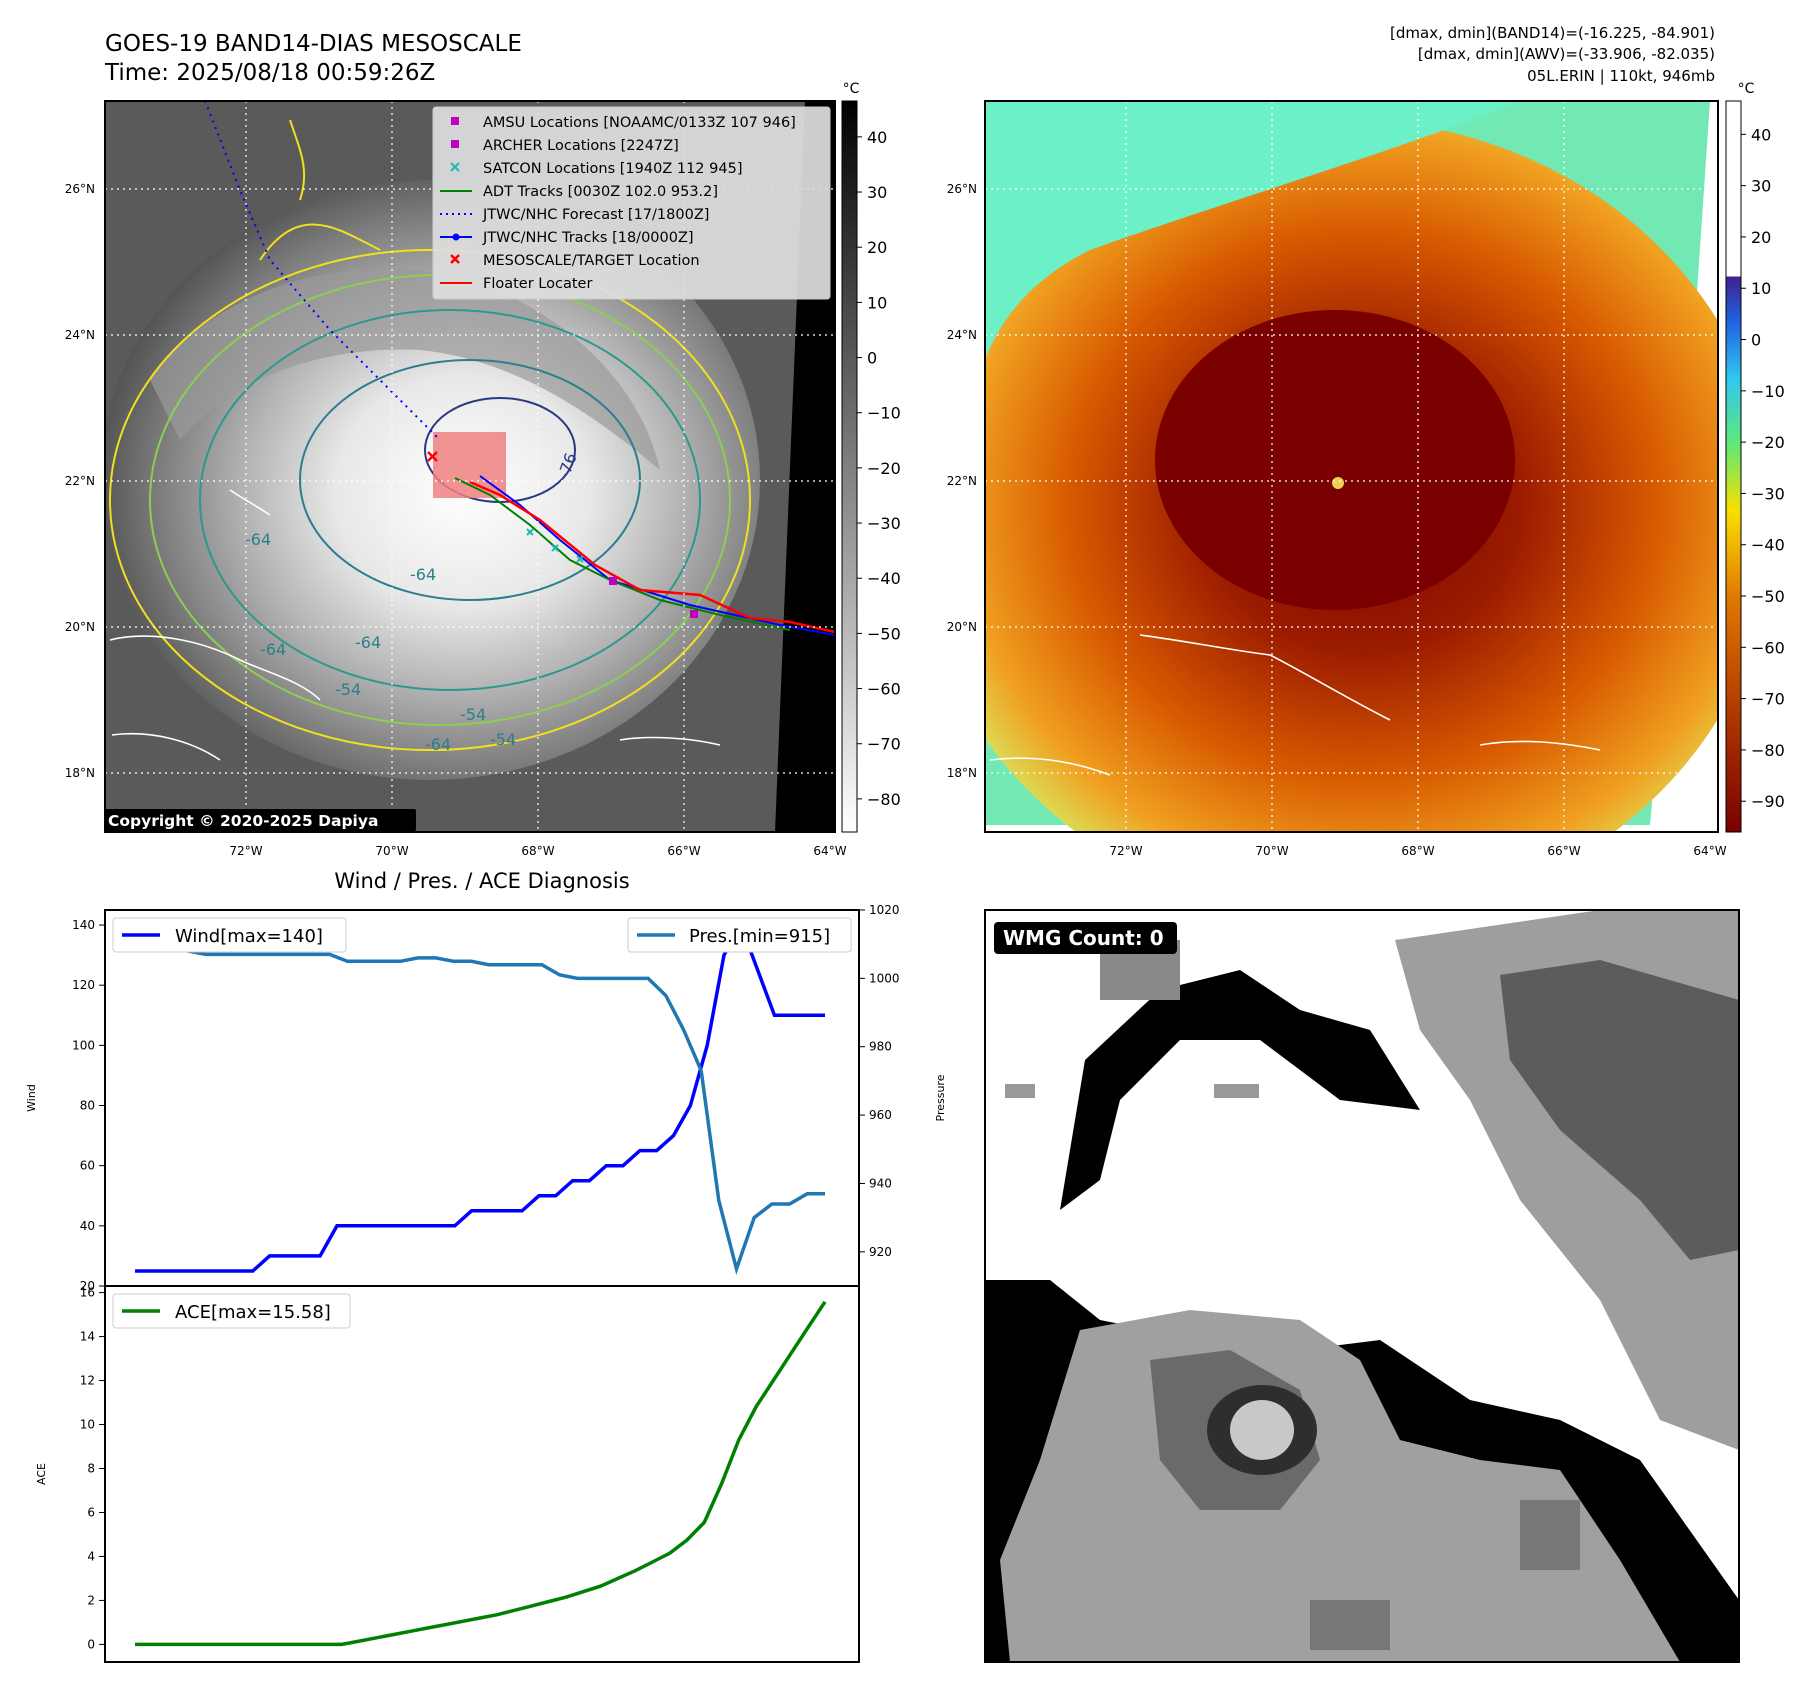  I want to click on amsu-marker, so click(613, 581).